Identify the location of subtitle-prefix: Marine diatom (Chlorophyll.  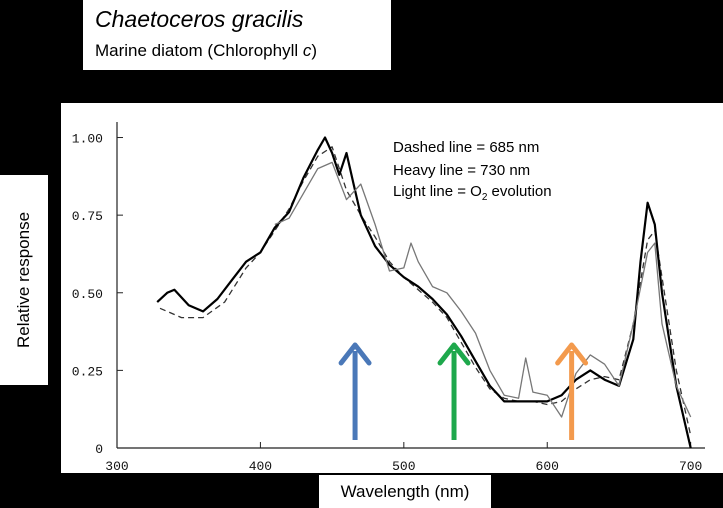
(199, 50).